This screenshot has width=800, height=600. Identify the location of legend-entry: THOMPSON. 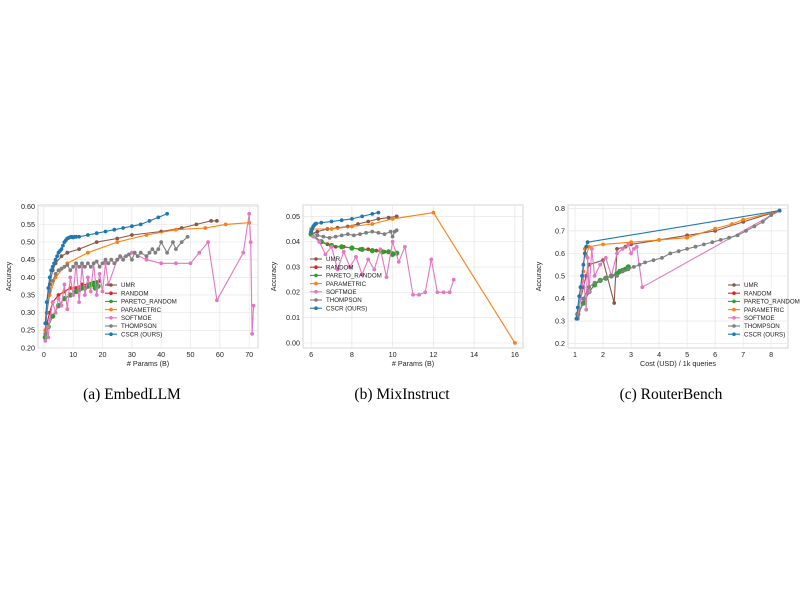
(139, 326).